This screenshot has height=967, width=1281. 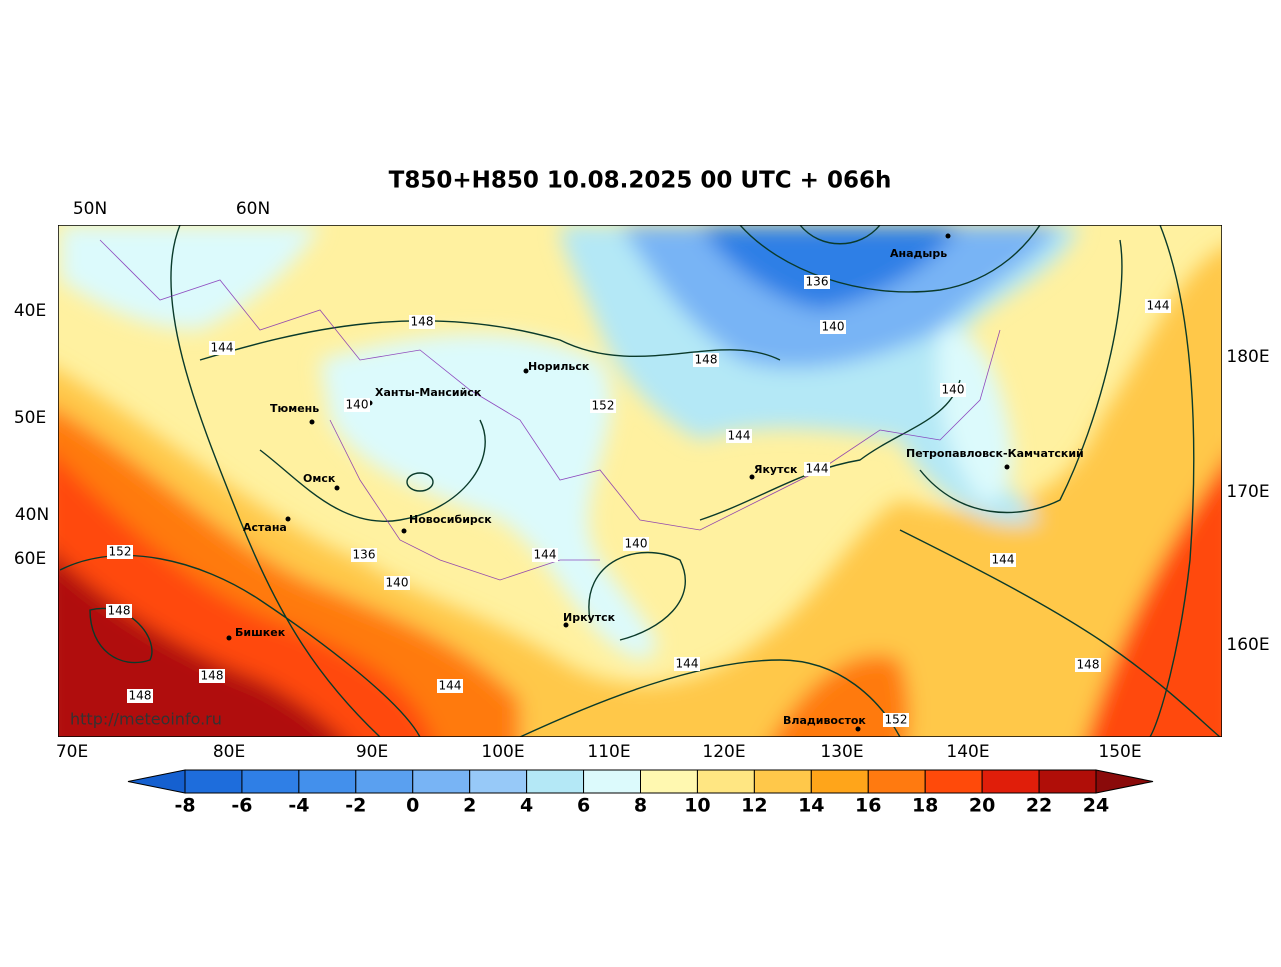 I want to click on city-label: Иркутск, so click(x=589, y=617).